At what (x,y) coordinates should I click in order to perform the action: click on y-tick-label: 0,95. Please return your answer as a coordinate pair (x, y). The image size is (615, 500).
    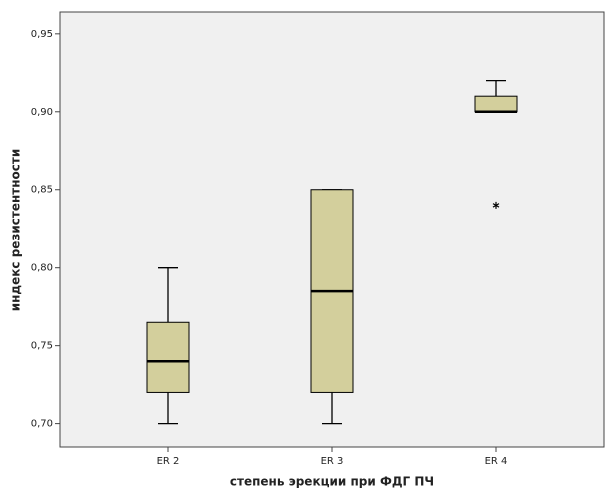
    Looking at the image, I should click on (42, 34).